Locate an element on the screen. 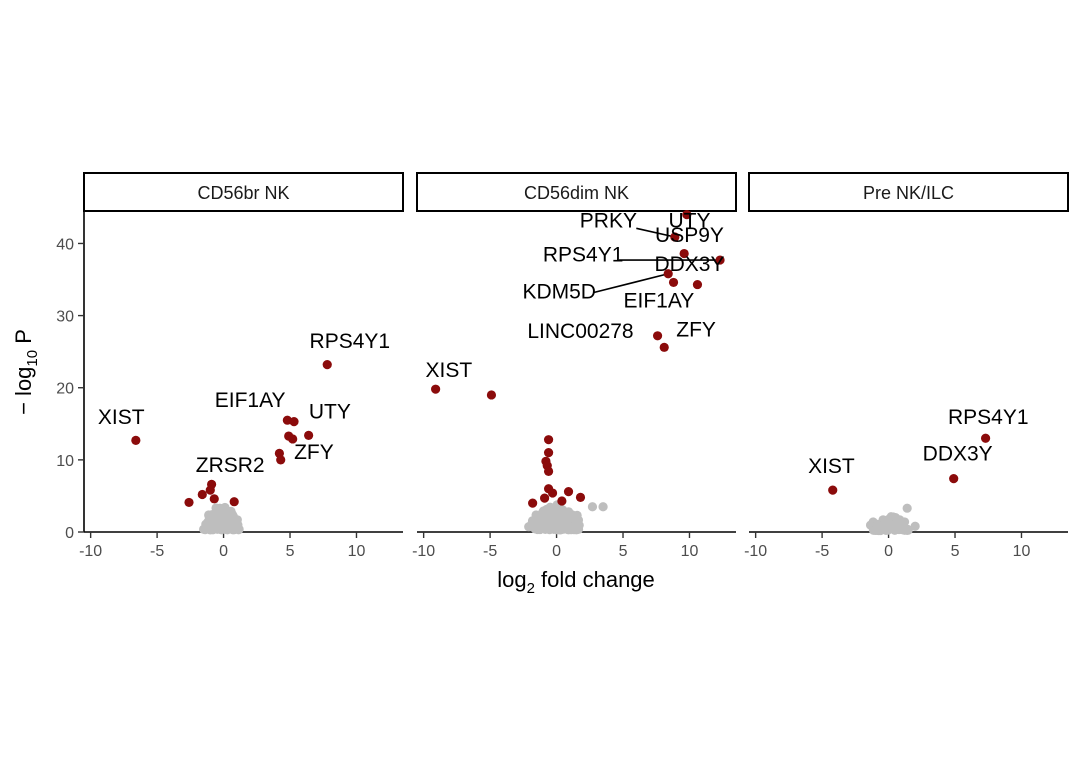  gene-label: LINC00278 is located at coordinates (580, 331).